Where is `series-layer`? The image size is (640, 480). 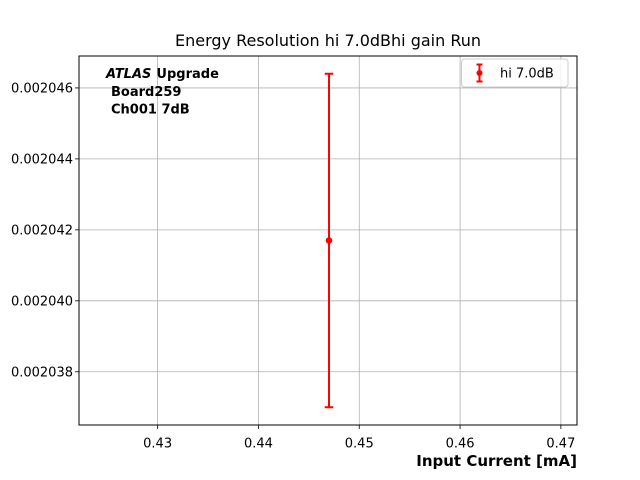
series-layer is located at coordinates (329, 240).